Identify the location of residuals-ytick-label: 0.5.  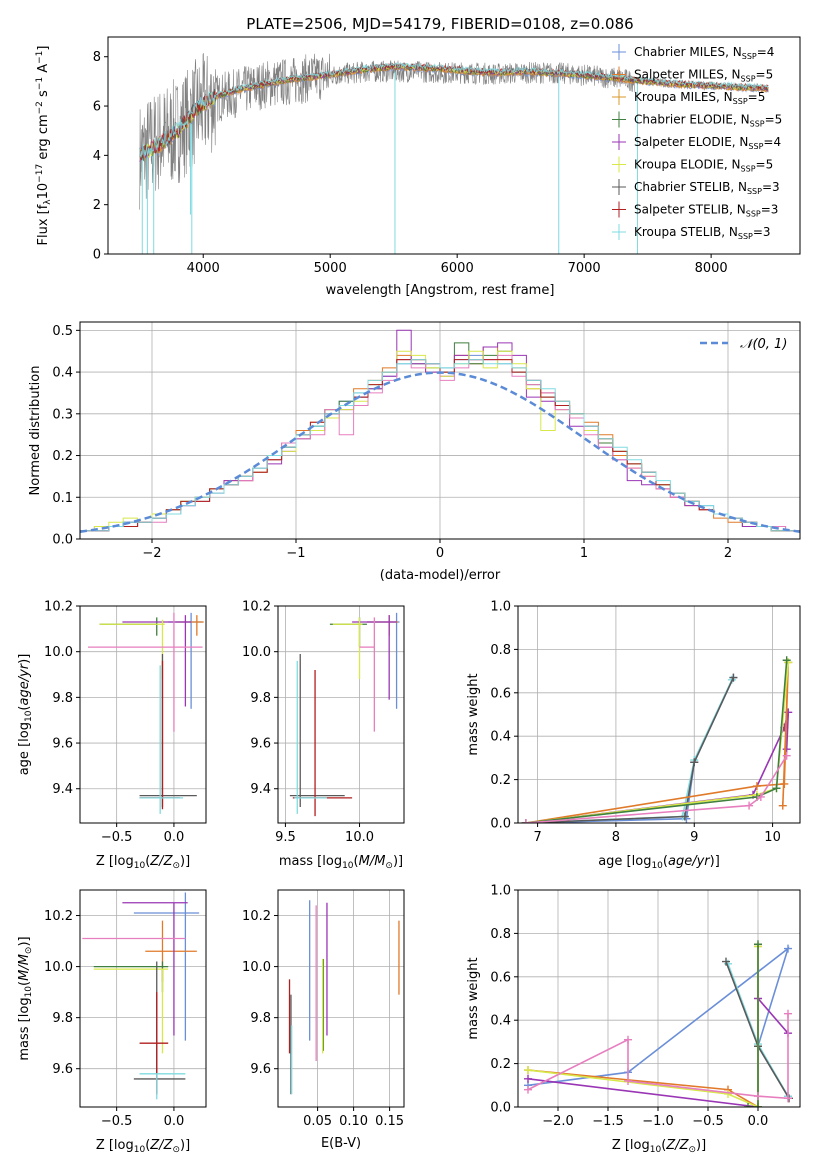
(62, 331).